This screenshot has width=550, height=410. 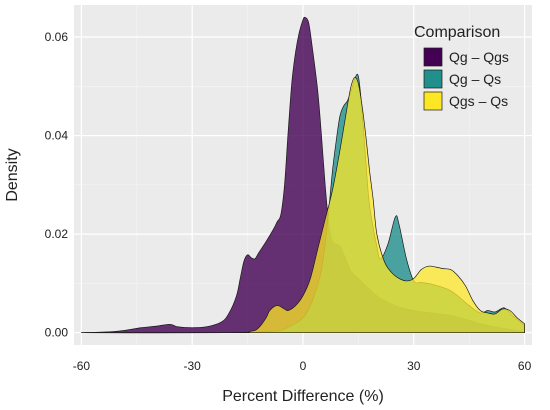 What do you see at coordinates (525, 366) in the screenshot?
I see `x-tick-label: 60` at bounding box center [525, 366].